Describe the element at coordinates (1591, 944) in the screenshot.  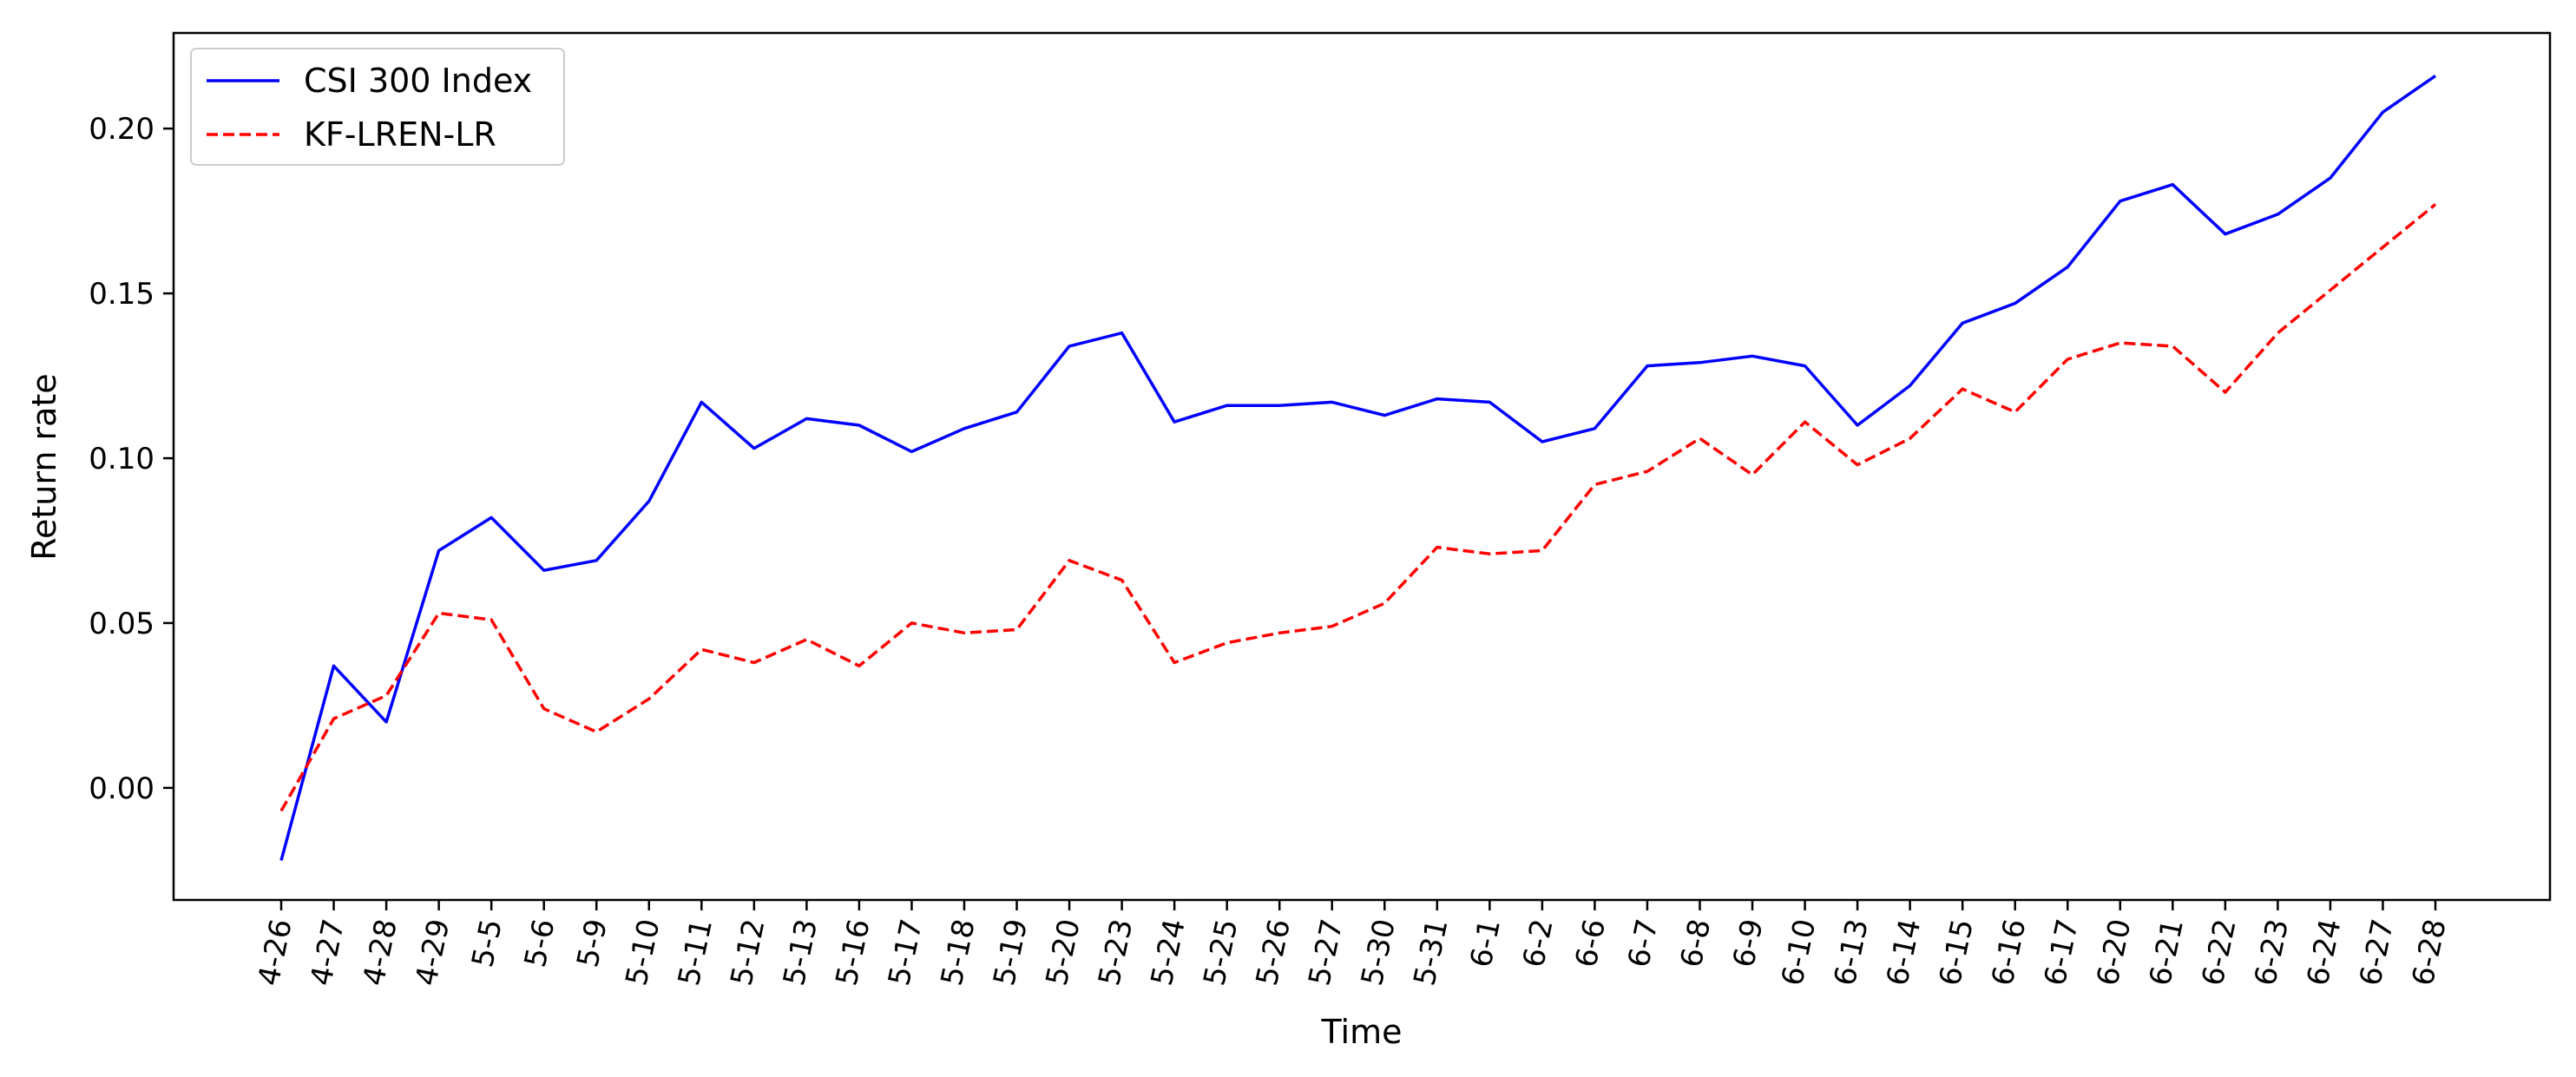
I see `x-tick-label: 6-6` at that location.